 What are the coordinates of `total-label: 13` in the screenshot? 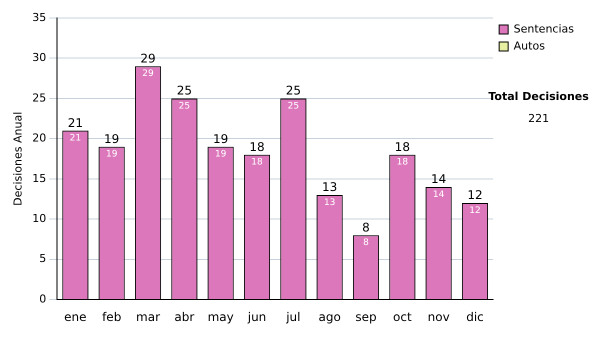 It's located at (330, 187).